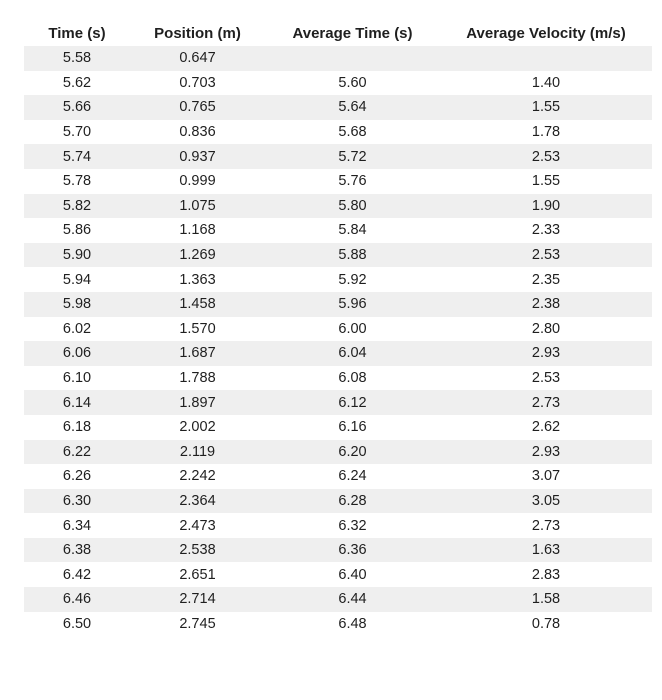 The width and height of the screenshot is (662, 700). Describe the element at coordinates (77, 304) in the screenshot. I see `table-cell: 5.98` at that location.